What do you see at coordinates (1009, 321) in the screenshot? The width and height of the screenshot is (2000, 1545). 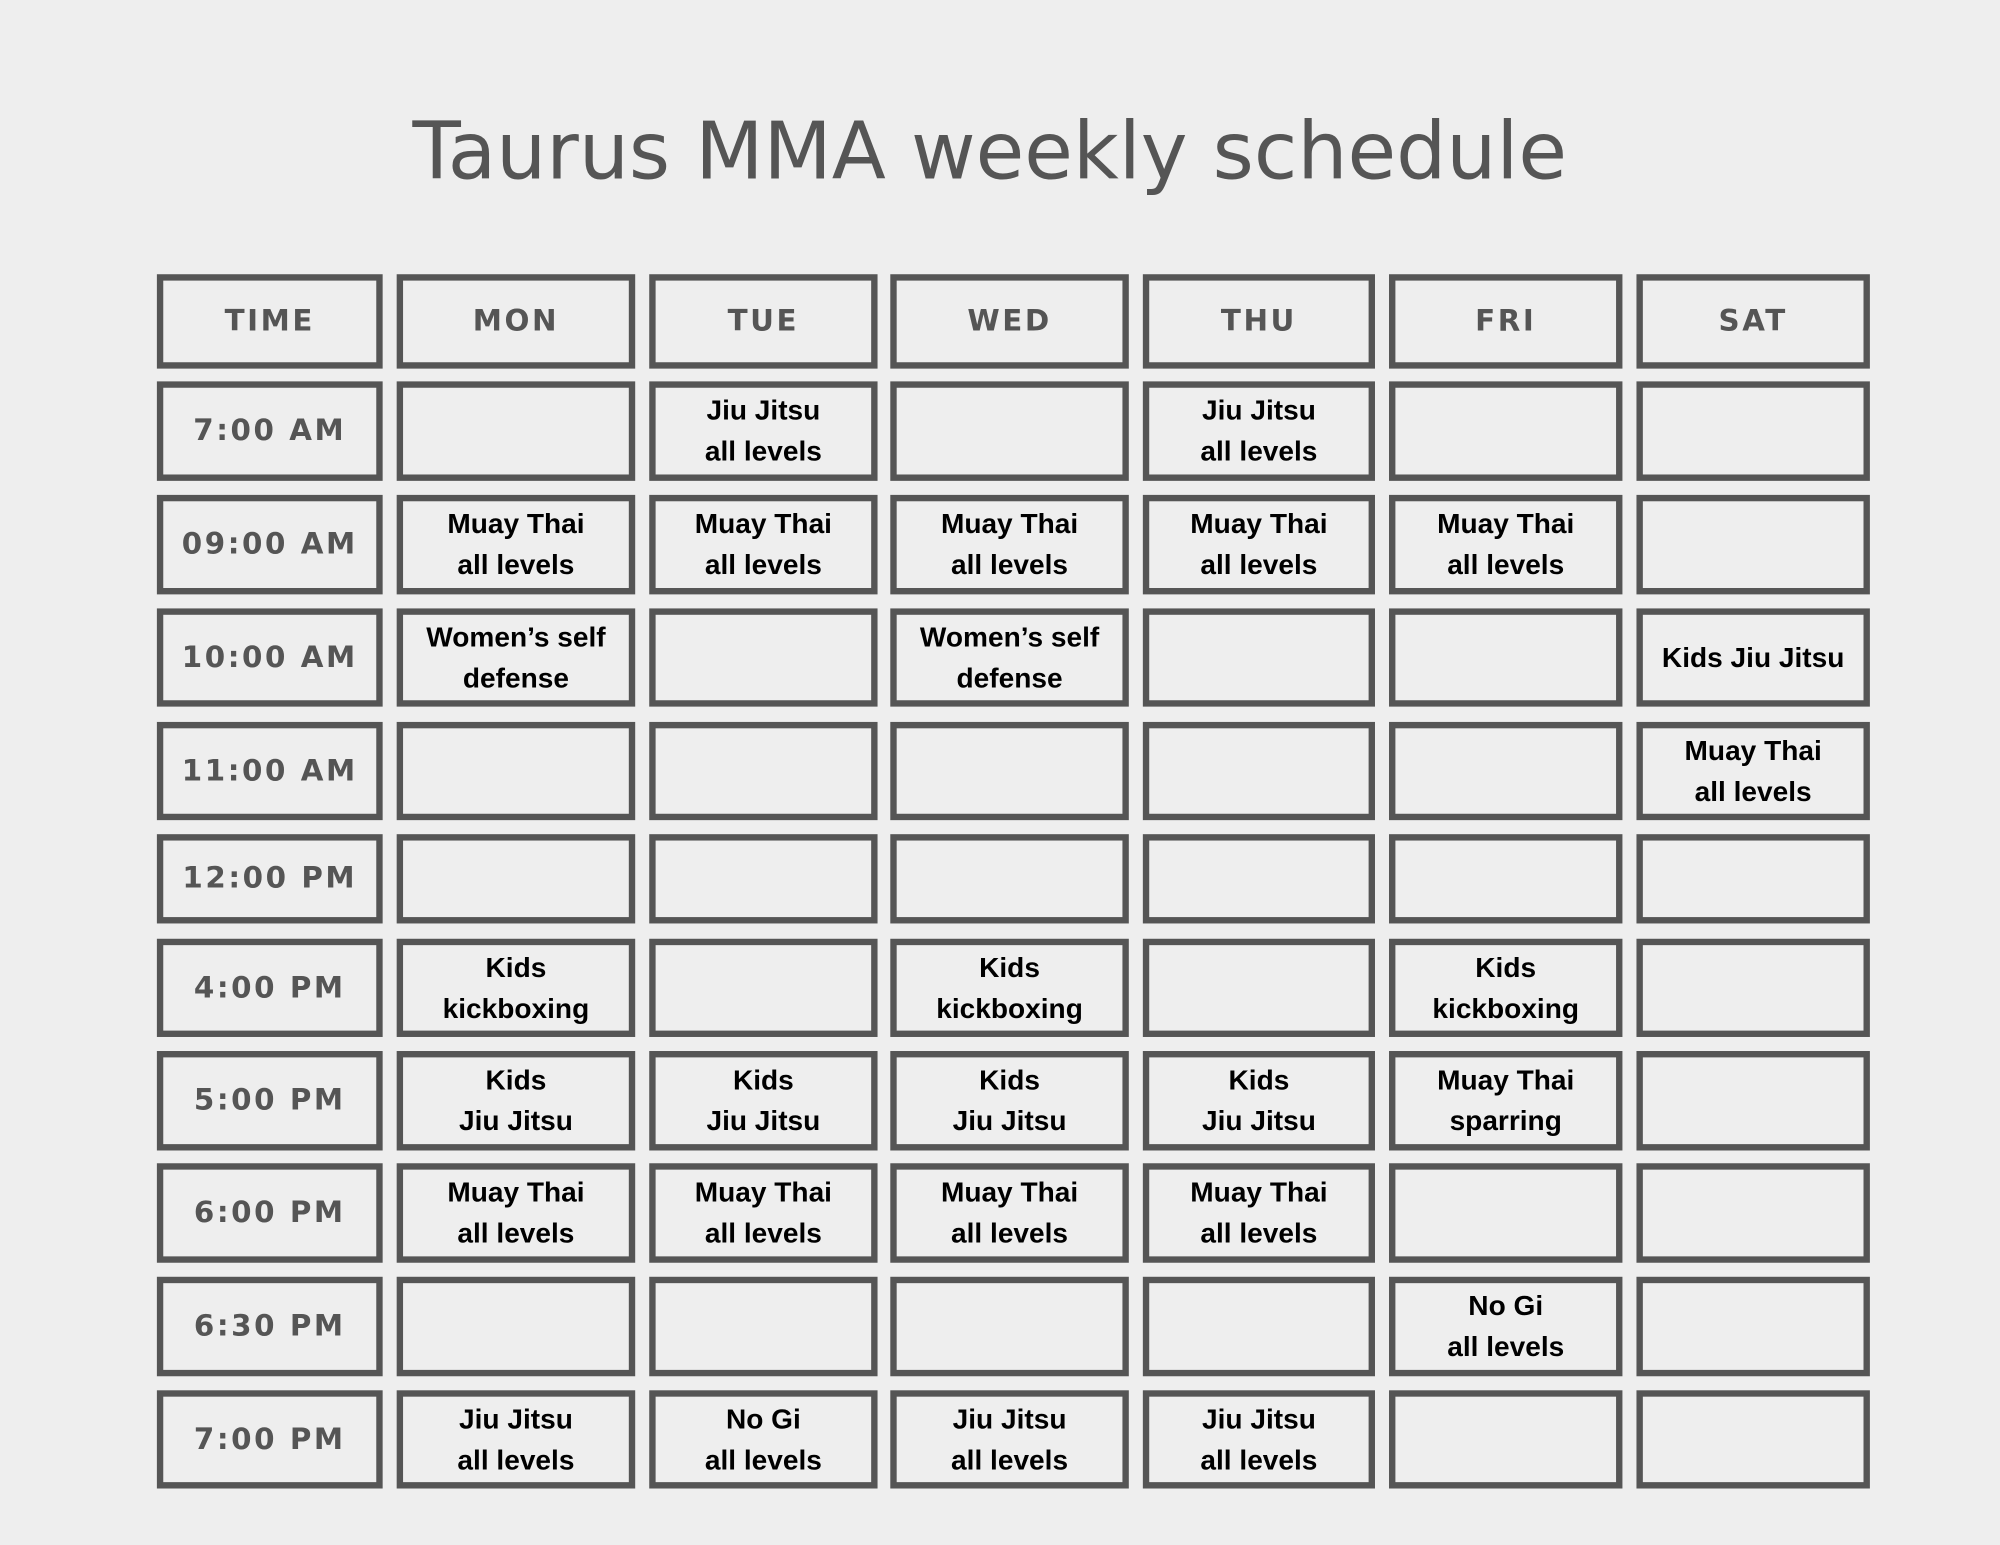 I see `column-header-wed: WED` at bounding box center [1009, 321].